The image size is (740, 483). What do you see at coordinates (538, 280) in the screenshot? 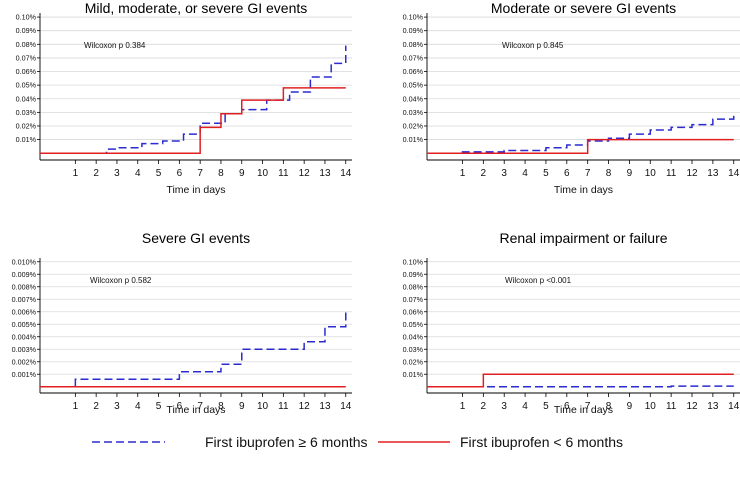
I see `wilcoxon-annotation: Wilcoxon p <0.001` at bounding box center [538, 280].